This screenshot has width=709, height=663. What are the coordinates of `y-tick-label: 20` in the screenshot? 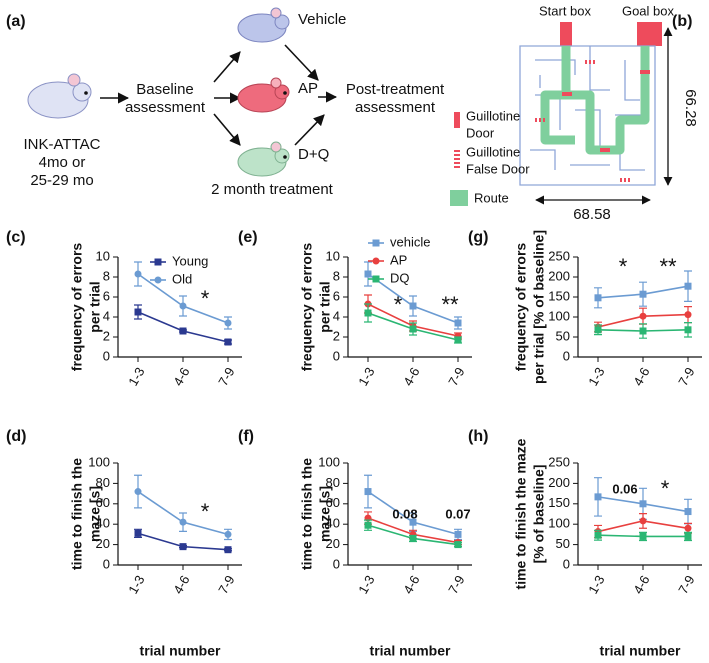 It's located at (333, 543).